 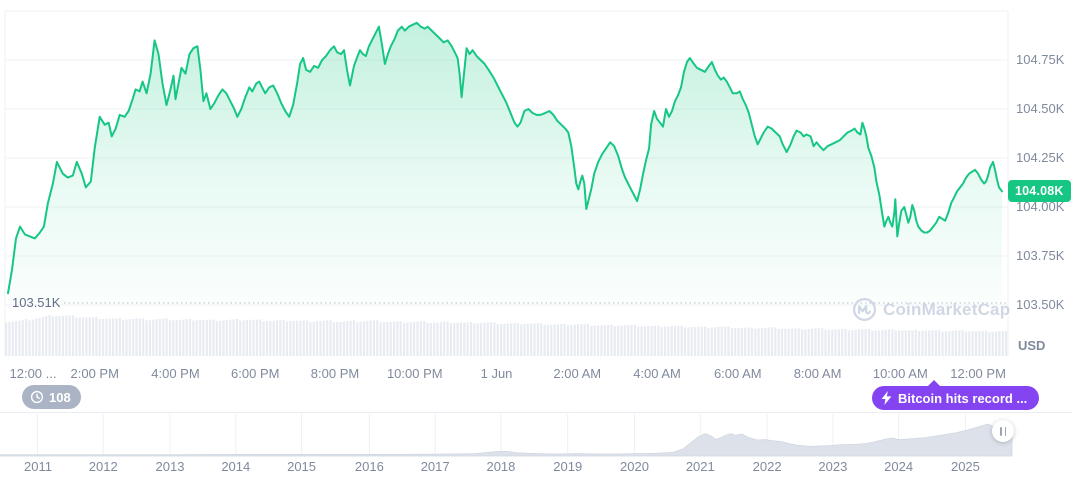 What do you see at coordinates (36, 302) in the screenshot?
I see `low-price-label: 103.51K` at bounding box center [36, 302].